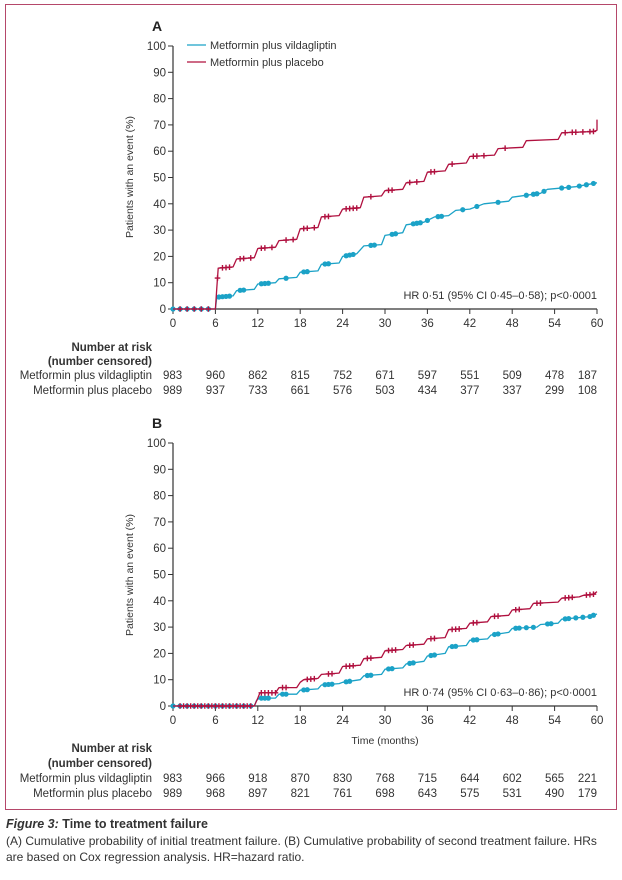 The height and width of the screenshot is (880, 622). I want to click on x-tick-label-48: 48, so click(512, 721).